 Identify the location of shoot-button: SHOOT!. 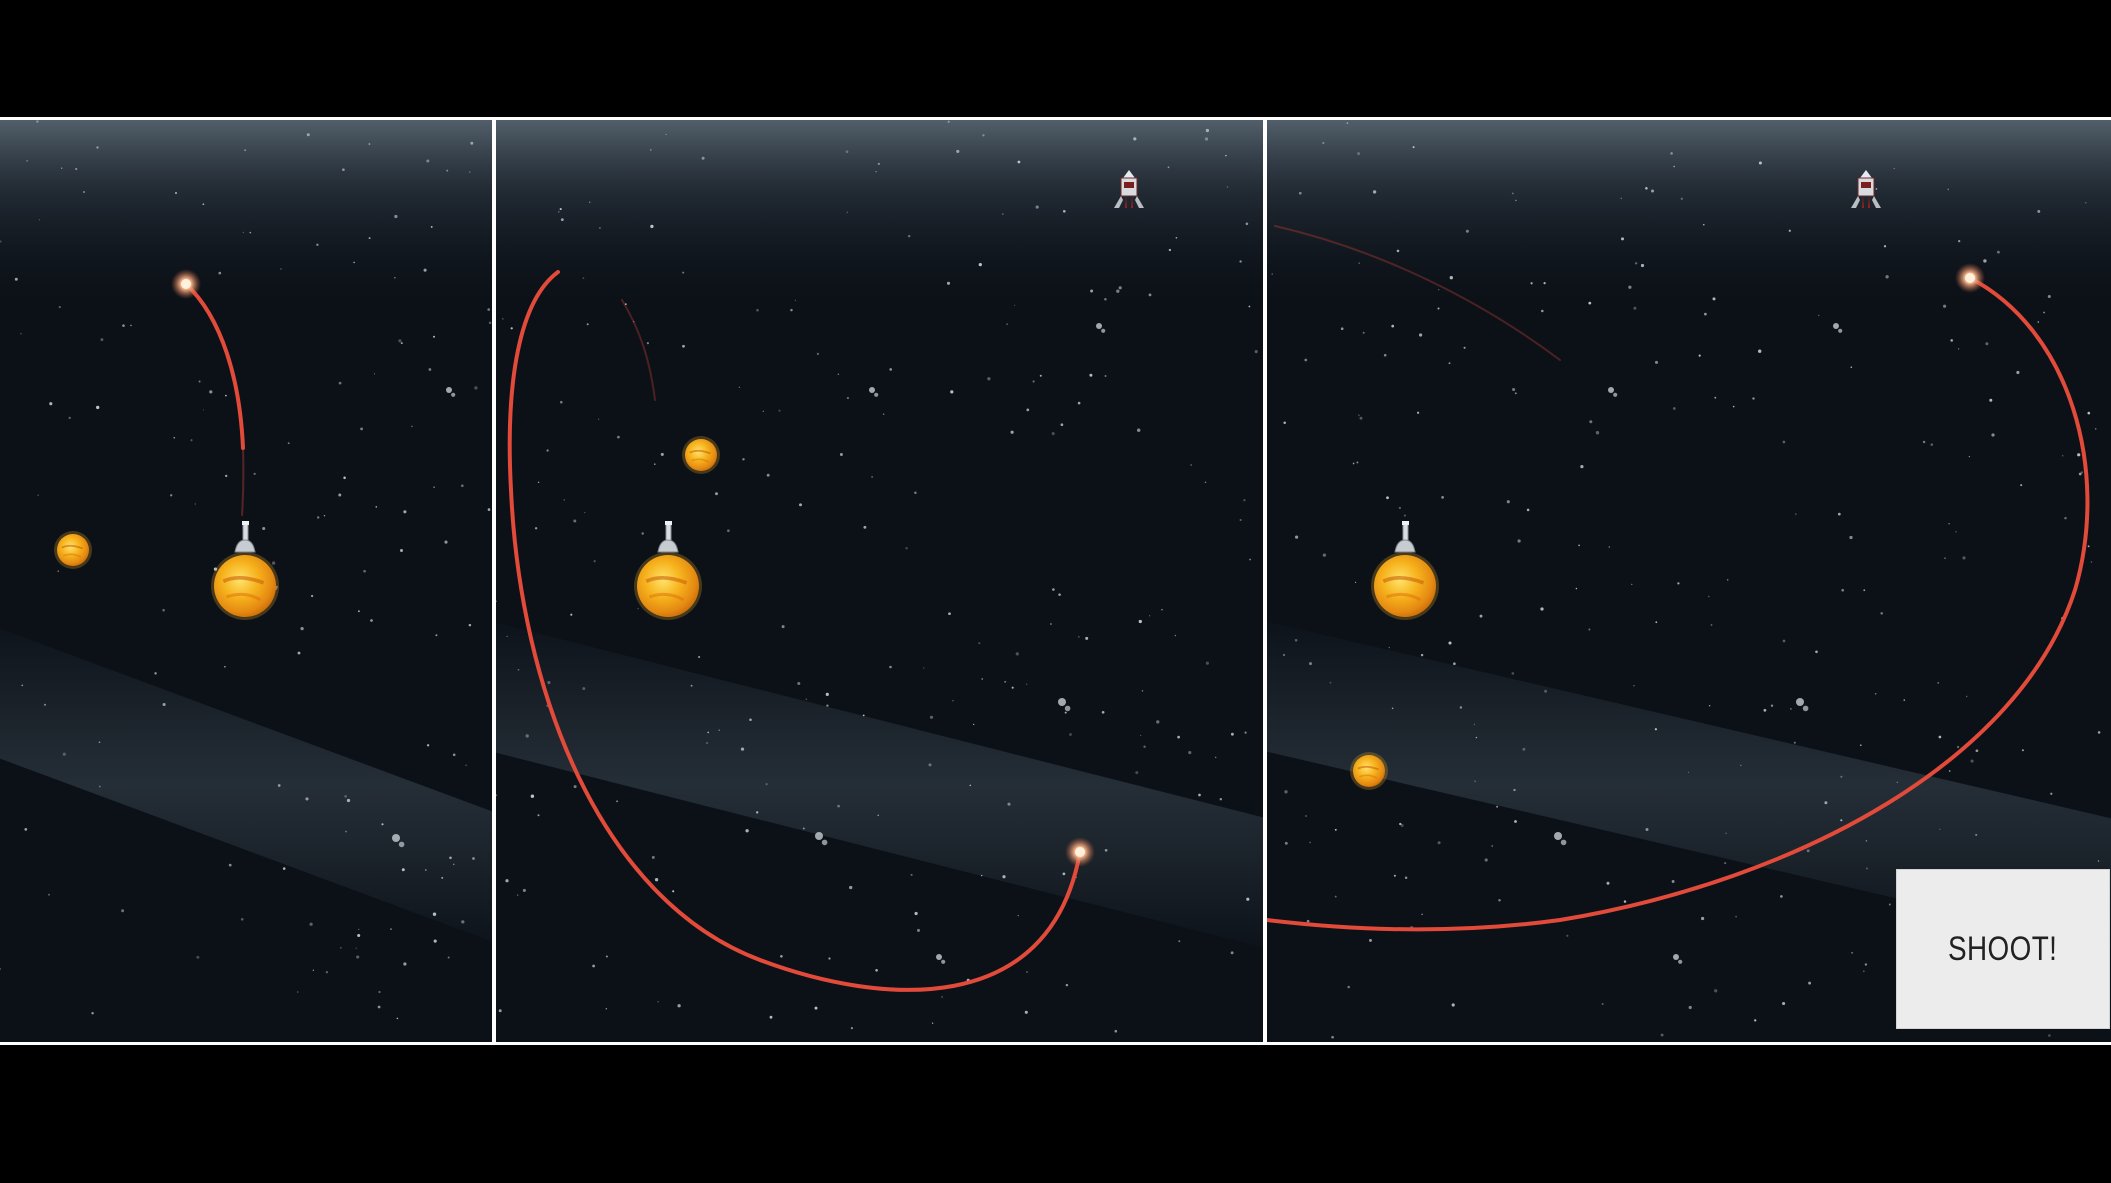
(2003, 949).